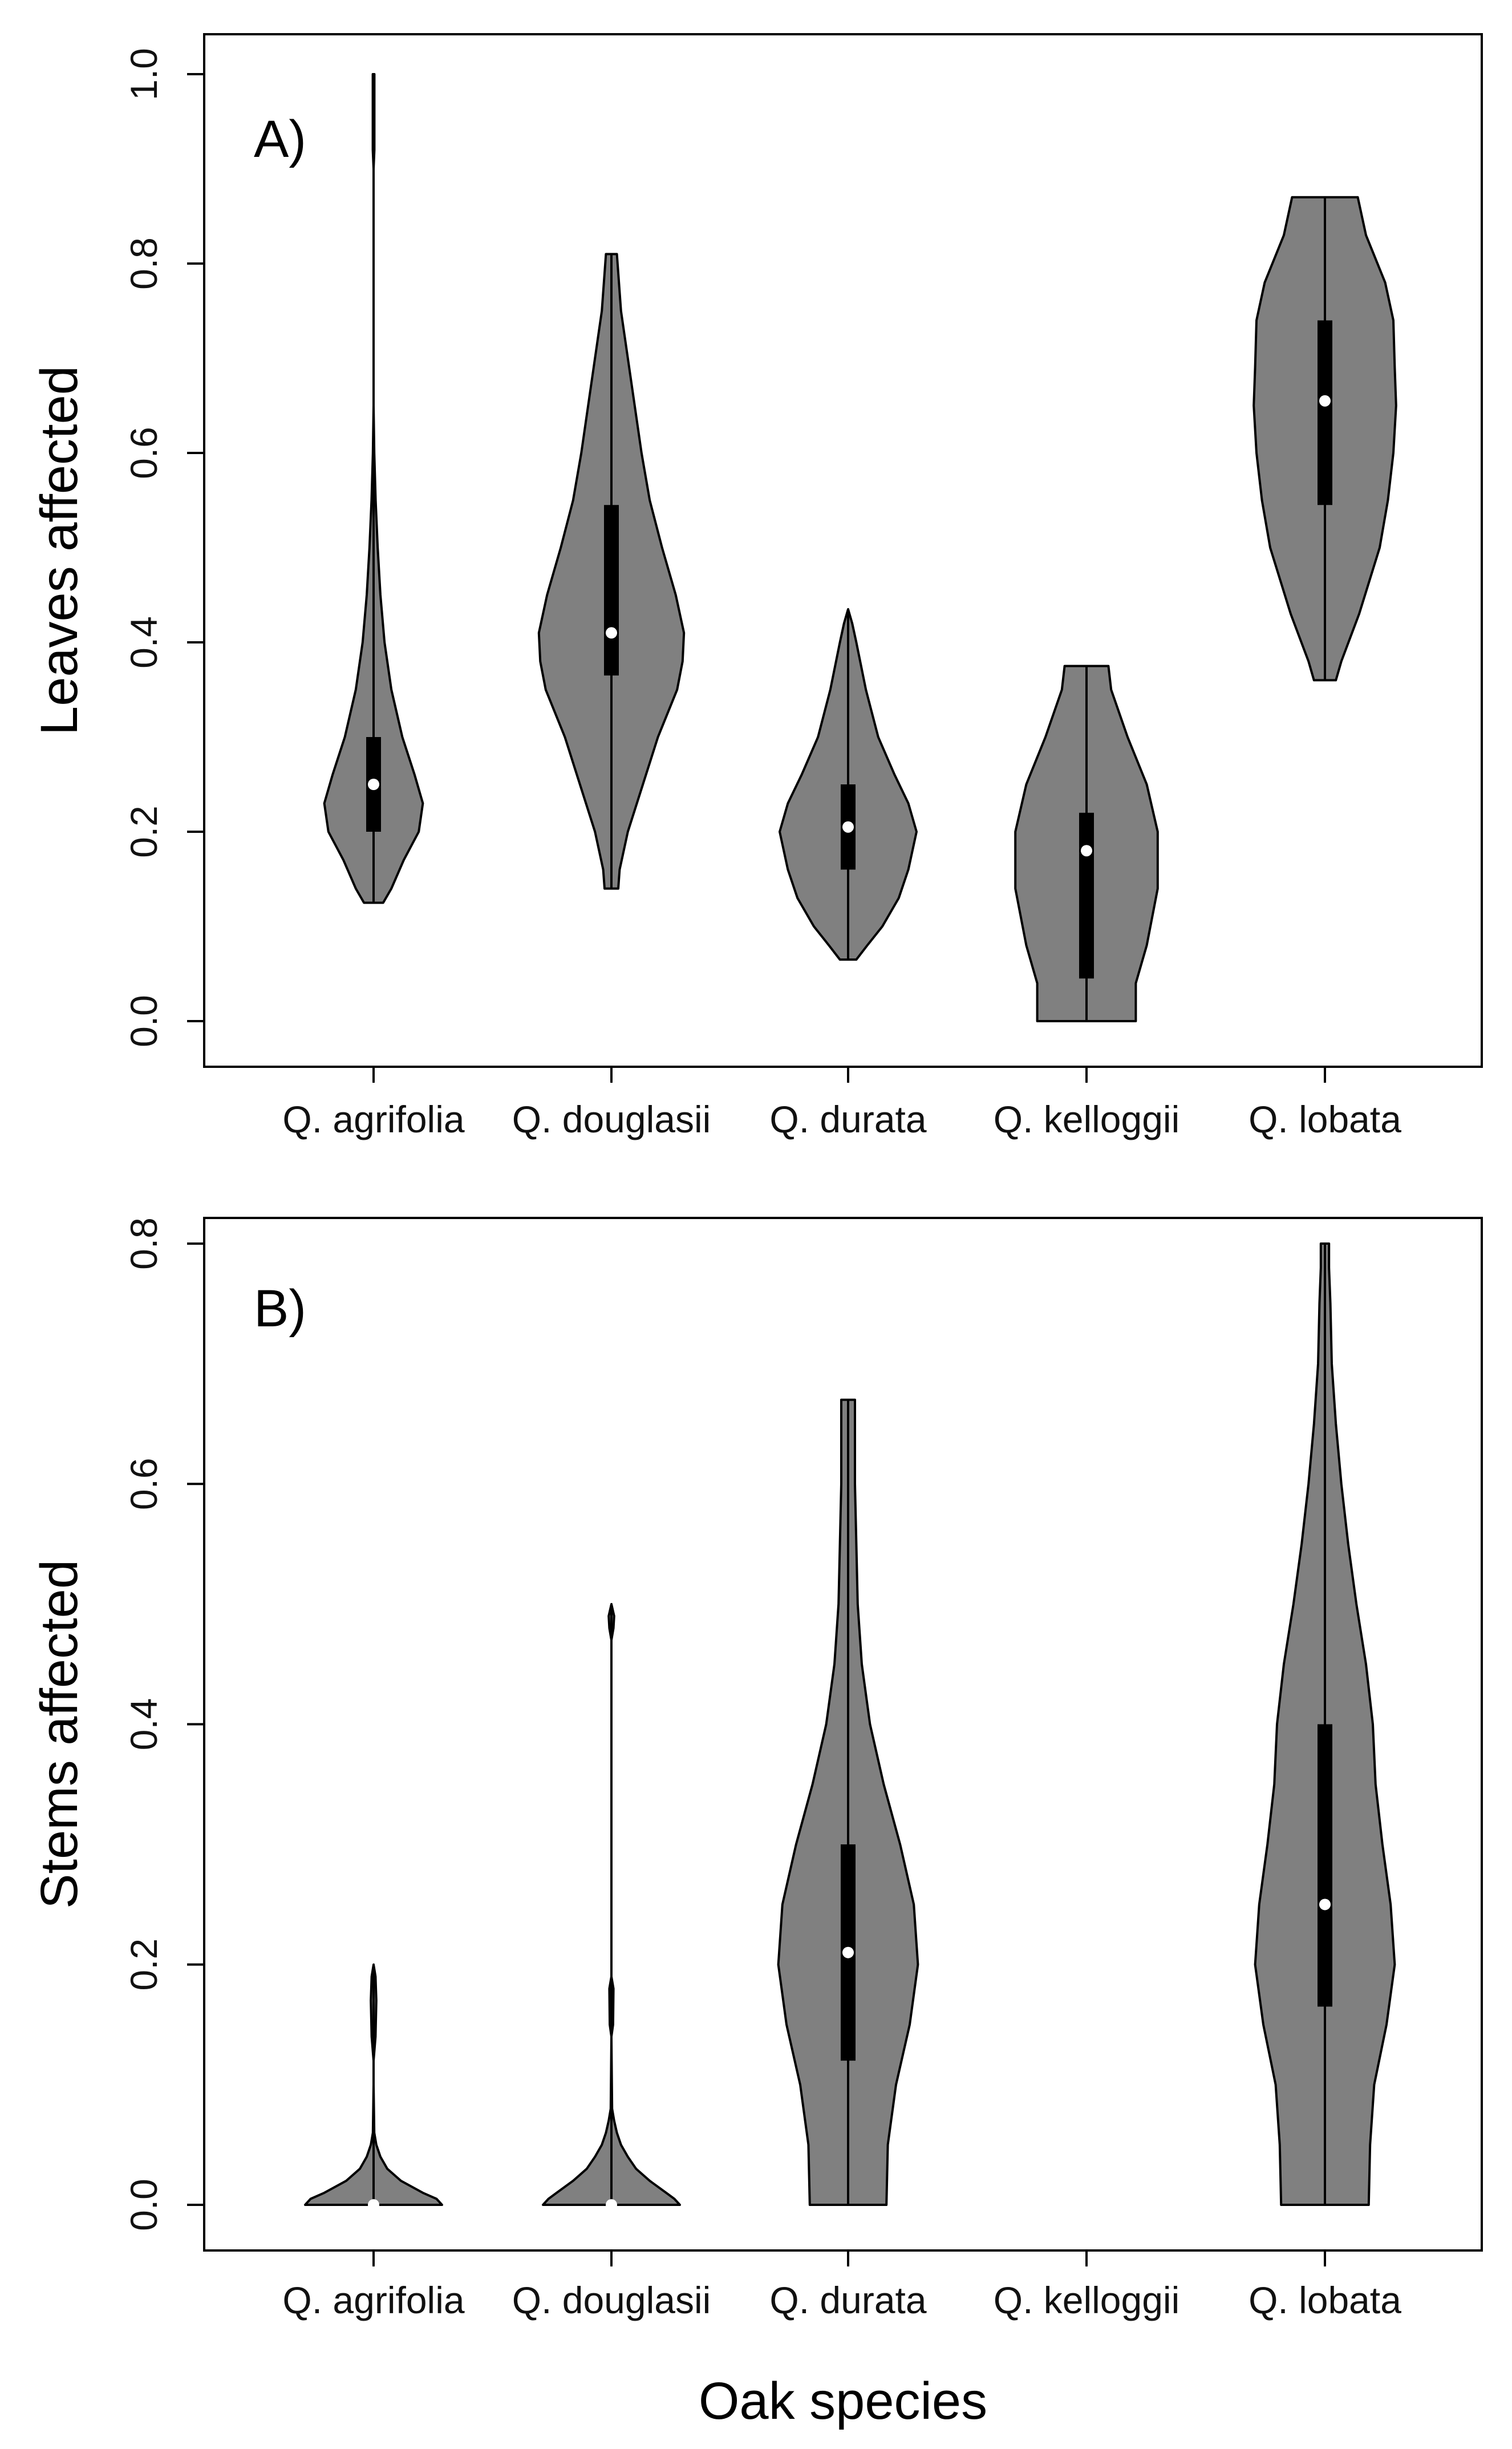 Image resolution: width=1512 pixels, height=2449 pixels. I want to click on y-tick-label: 1.0, so click(144, 74).